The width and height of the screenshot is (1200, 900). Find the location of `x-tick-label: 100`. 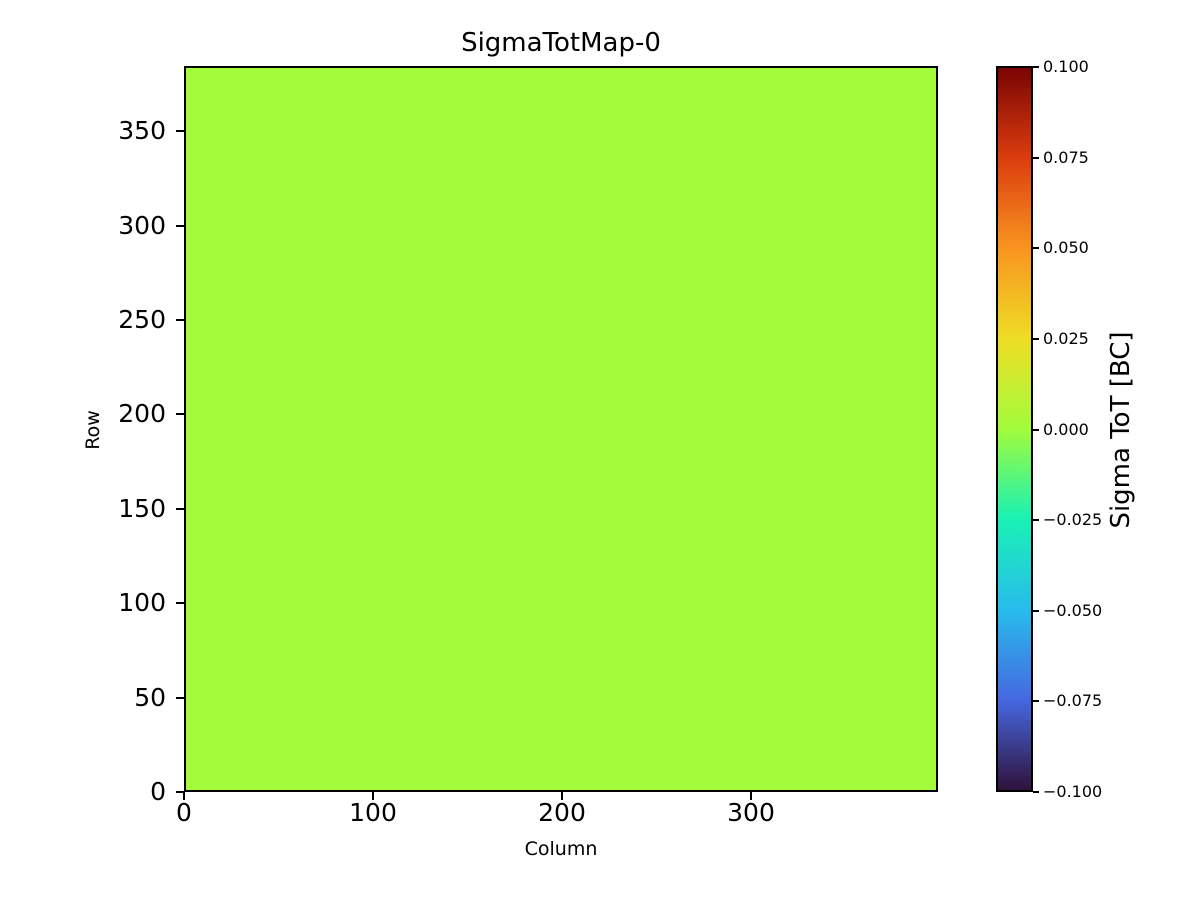

x-tick-label: 100 is located at coordinates (373, 812).